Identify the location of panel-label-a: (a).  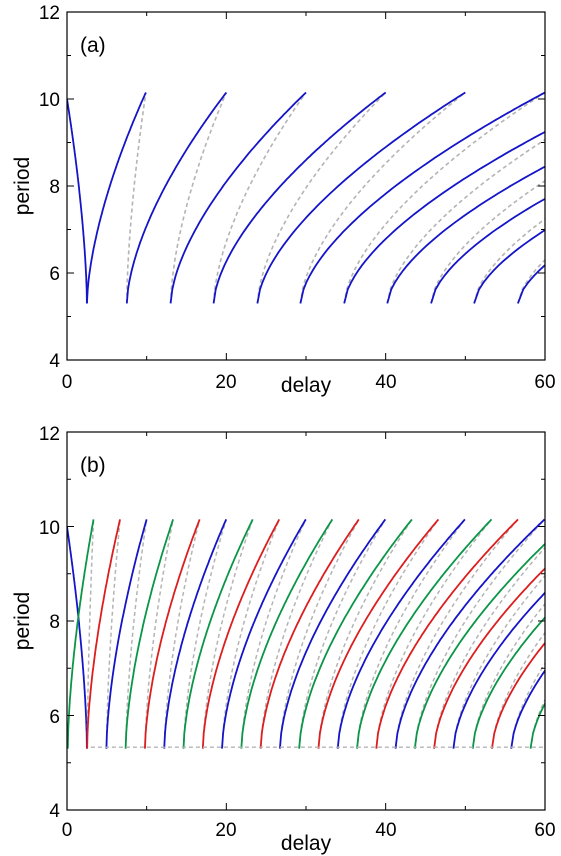
(93, 45).